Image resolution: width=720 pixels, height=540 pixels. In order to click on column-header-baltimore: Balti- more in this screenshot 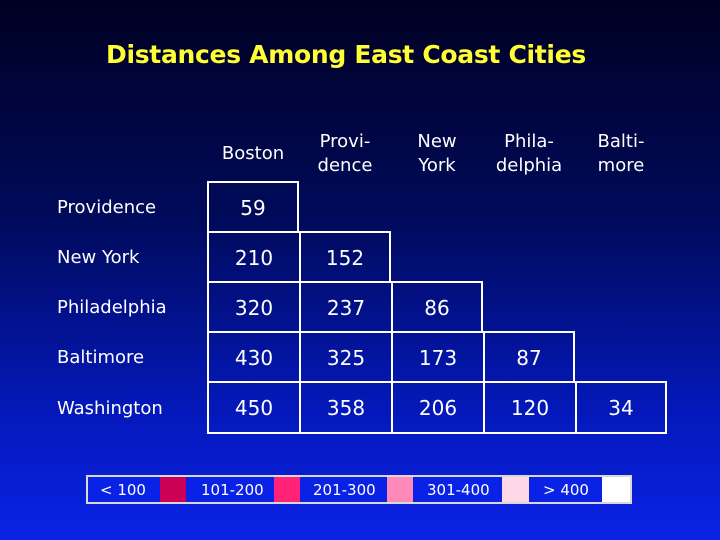, I will do `click(621, 153)`.